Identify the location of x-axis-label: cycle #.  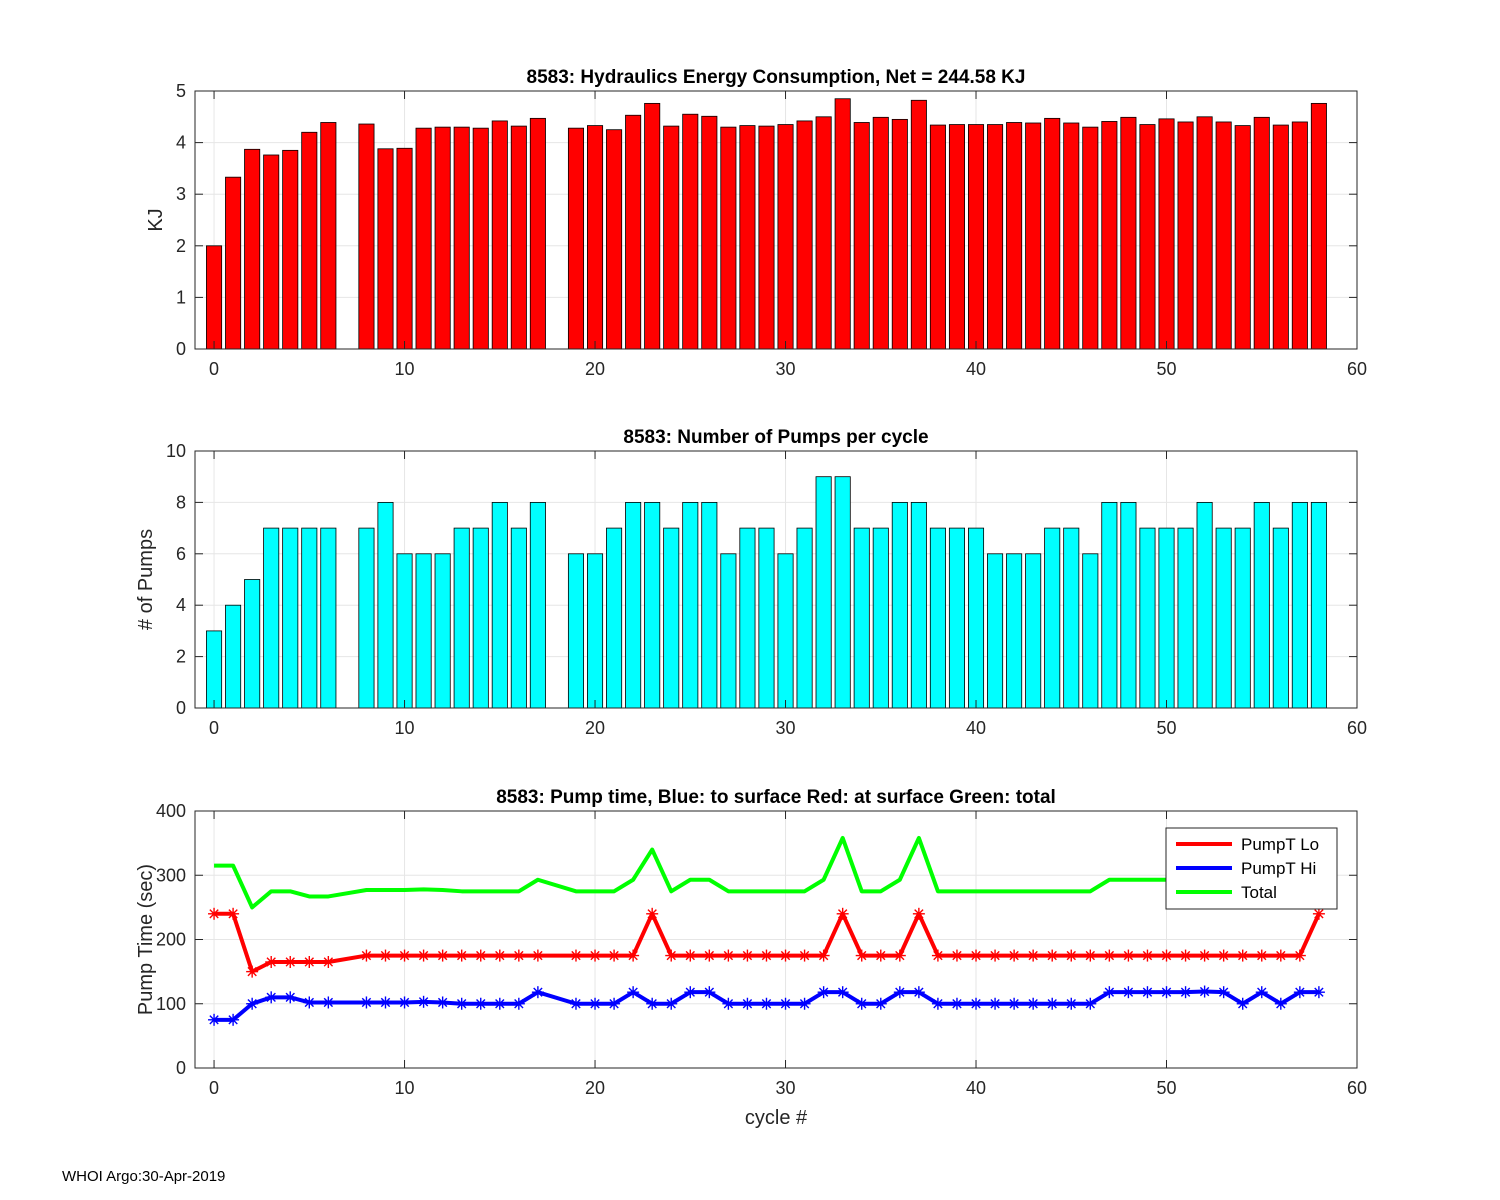
(776, 1118).